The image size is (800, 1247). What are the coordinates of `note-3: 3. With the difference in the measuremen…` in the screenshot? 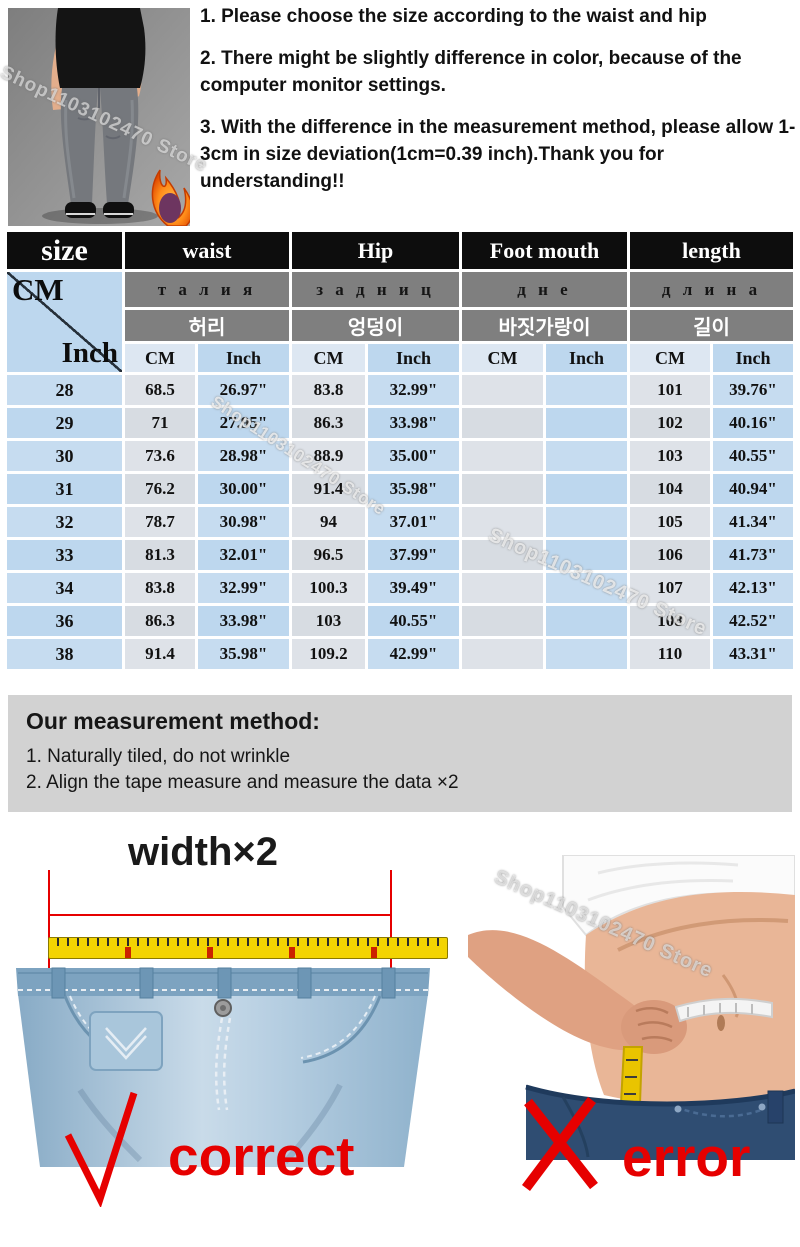 It's located at (498, 154).